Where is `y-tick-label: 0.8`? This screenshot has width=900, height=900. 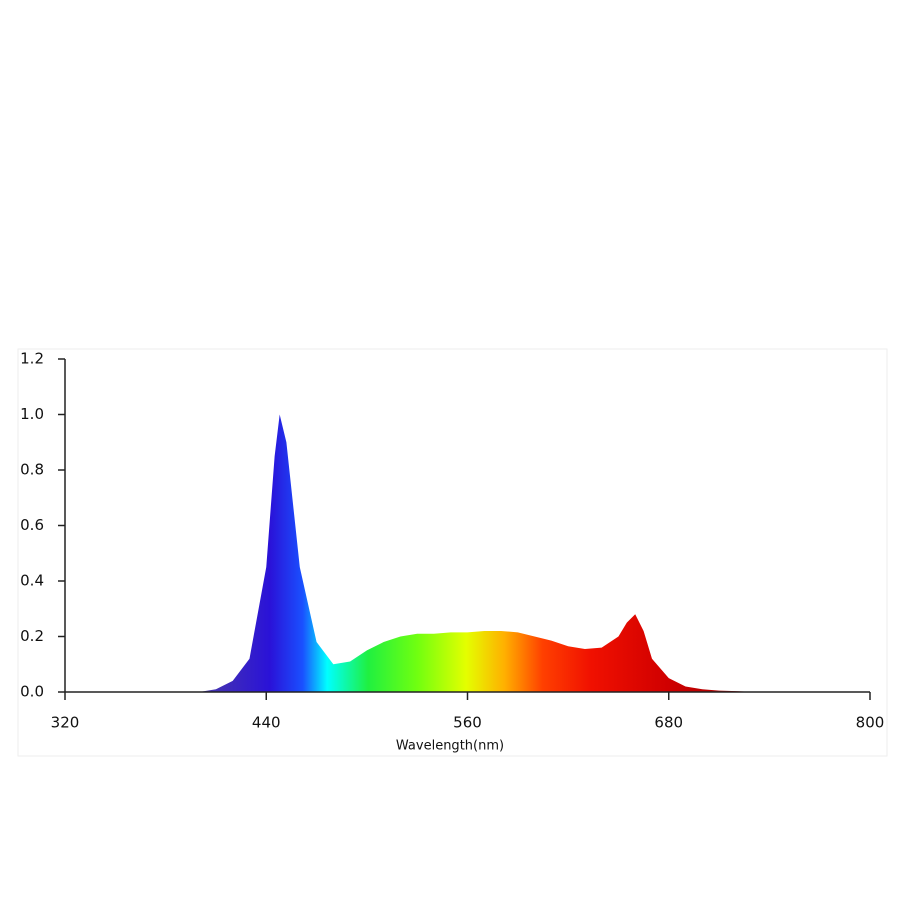
y-tick-label: 0.8 is located at coordinates (32, 470).